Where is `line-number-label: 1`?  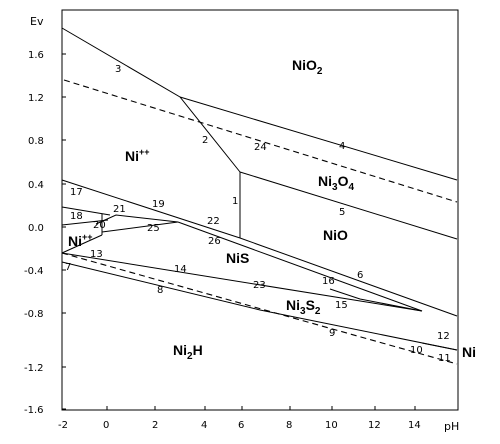 line-number-label: 1 is located at coordinates (235, 201).